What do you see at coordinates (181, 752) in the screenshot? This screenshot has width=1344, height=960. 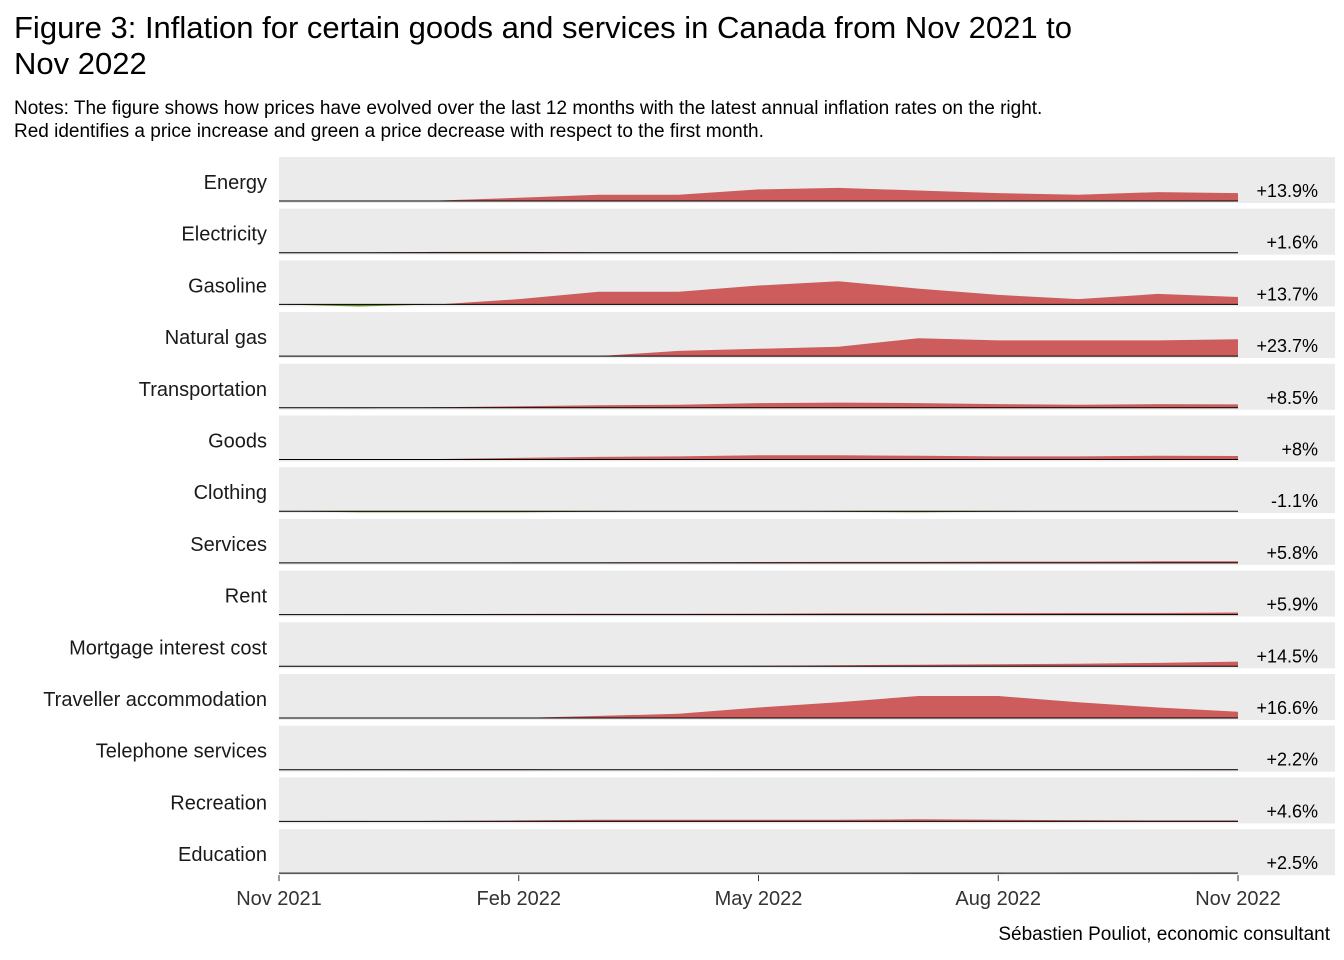 I see `row-label-telephone-services: Telephone services` at bounding box center [181, 752].